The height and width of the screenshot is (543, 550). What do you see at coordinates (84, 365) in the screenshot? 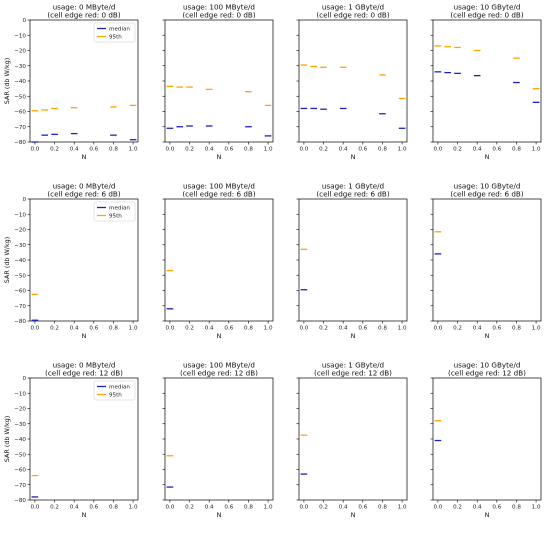
I see `panel-title: usage: 0 MByte/d` at bounding box center [84, 365].